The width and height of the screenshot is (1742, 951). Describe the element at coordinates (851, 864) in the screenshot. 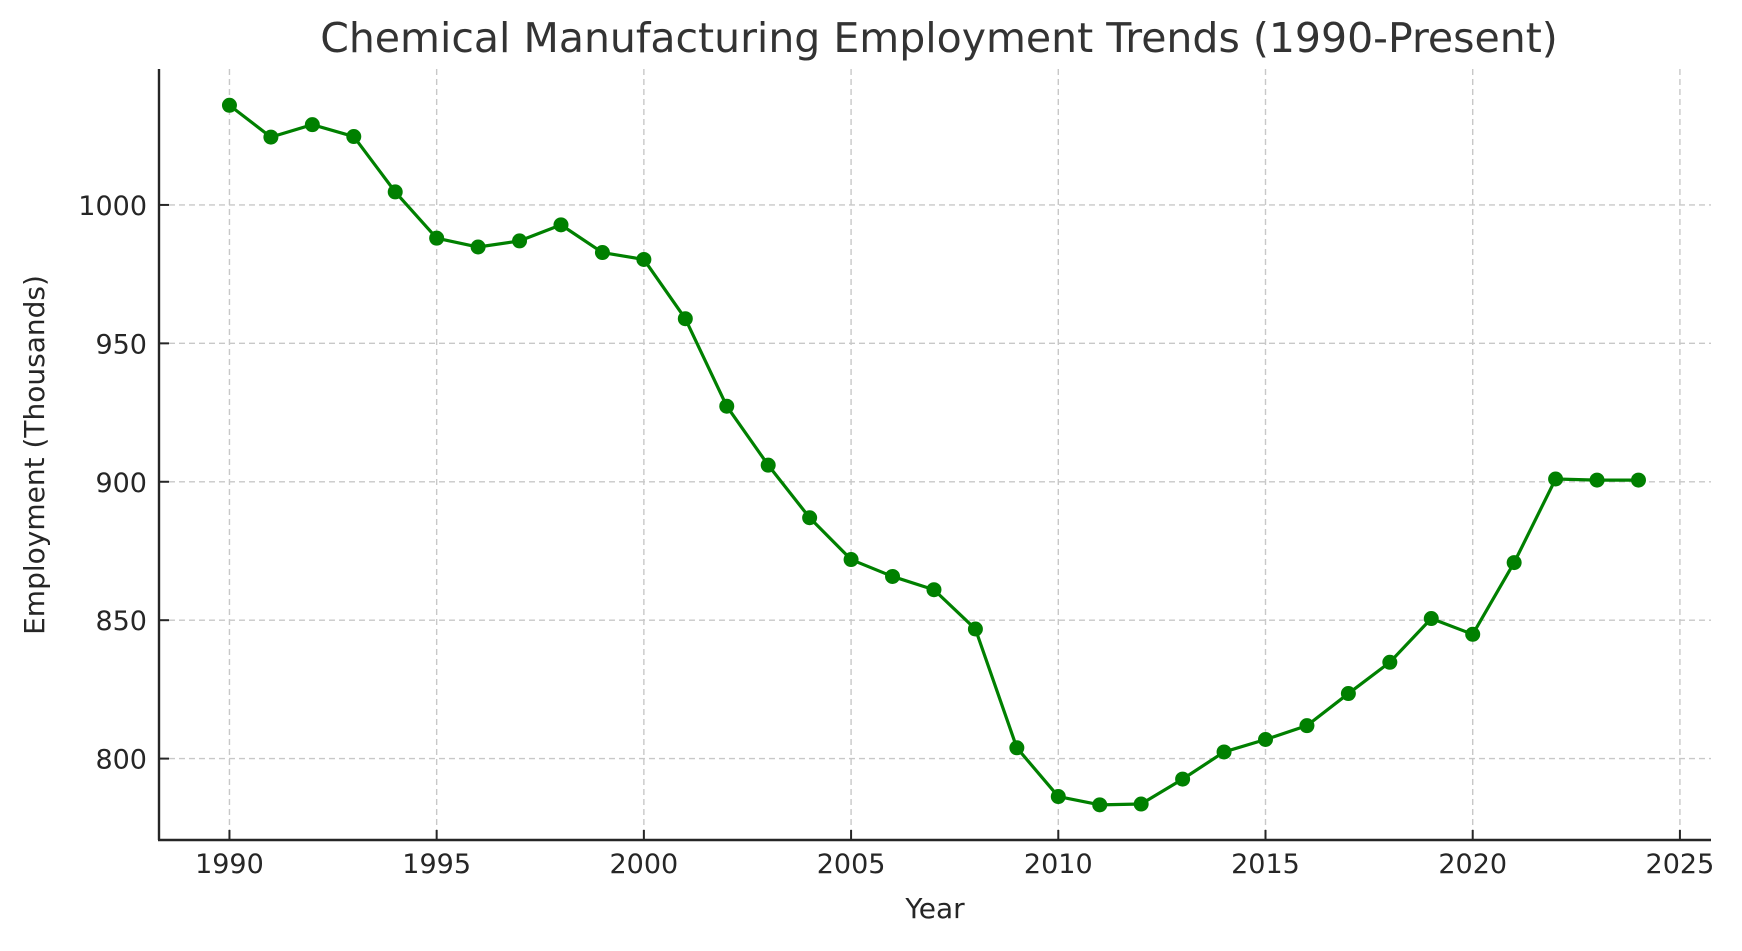

I see `x-tick-label: 2005` at that location.